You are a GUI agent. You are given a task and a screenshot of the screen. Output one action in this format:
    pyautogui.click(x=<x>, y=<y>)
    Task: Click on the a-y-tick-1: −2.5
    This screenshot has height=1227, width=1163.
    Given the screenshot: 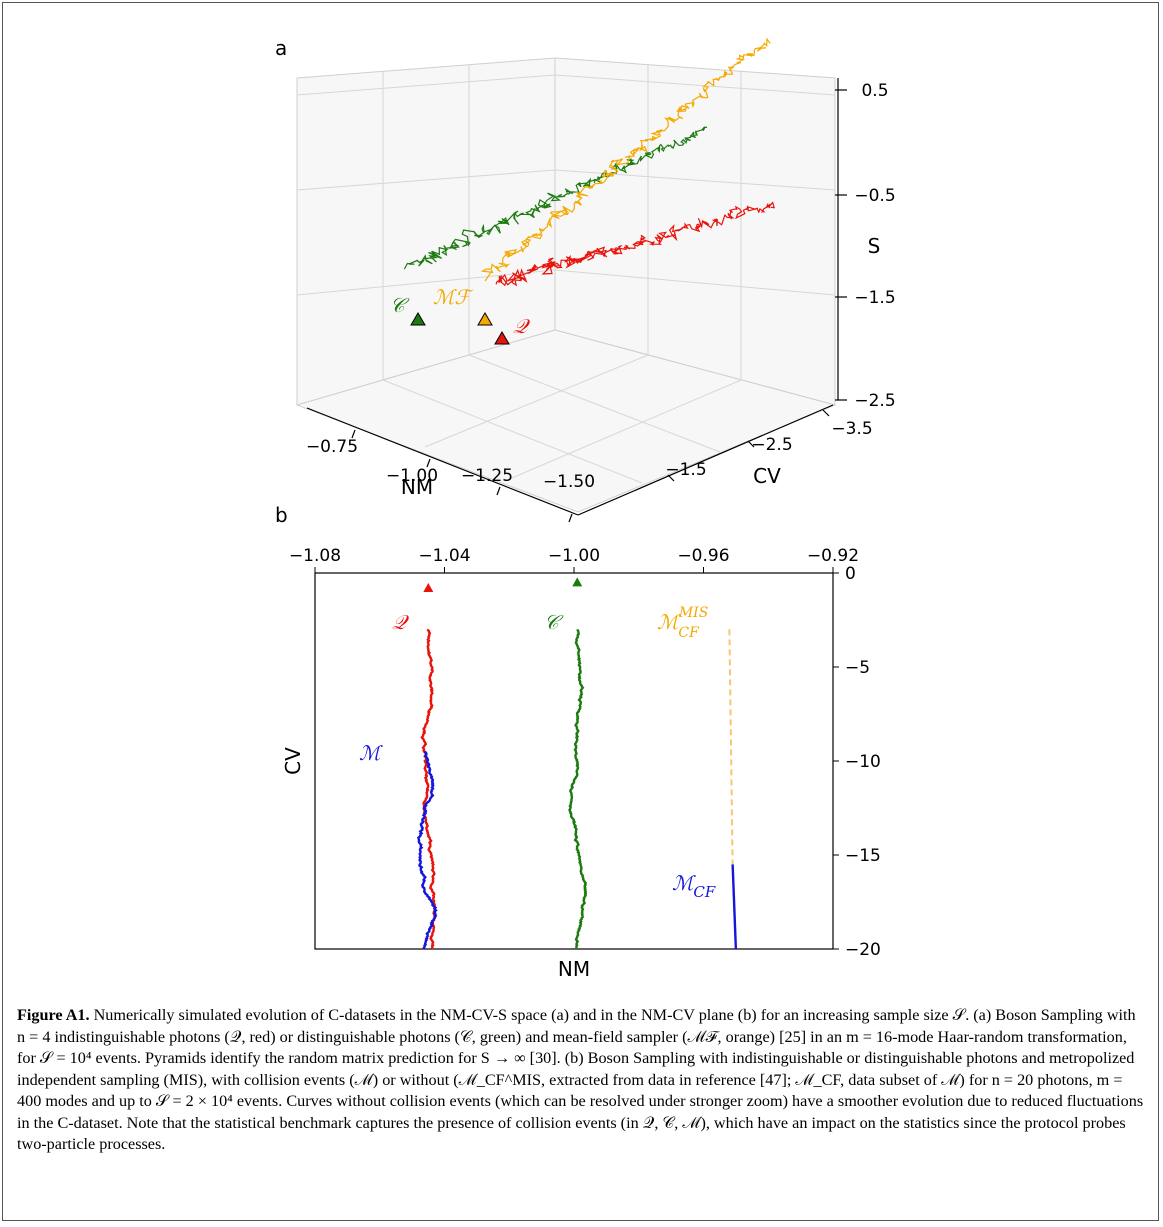 What is the action you would take?
    pyautogui.click(x=771, y=445)
    